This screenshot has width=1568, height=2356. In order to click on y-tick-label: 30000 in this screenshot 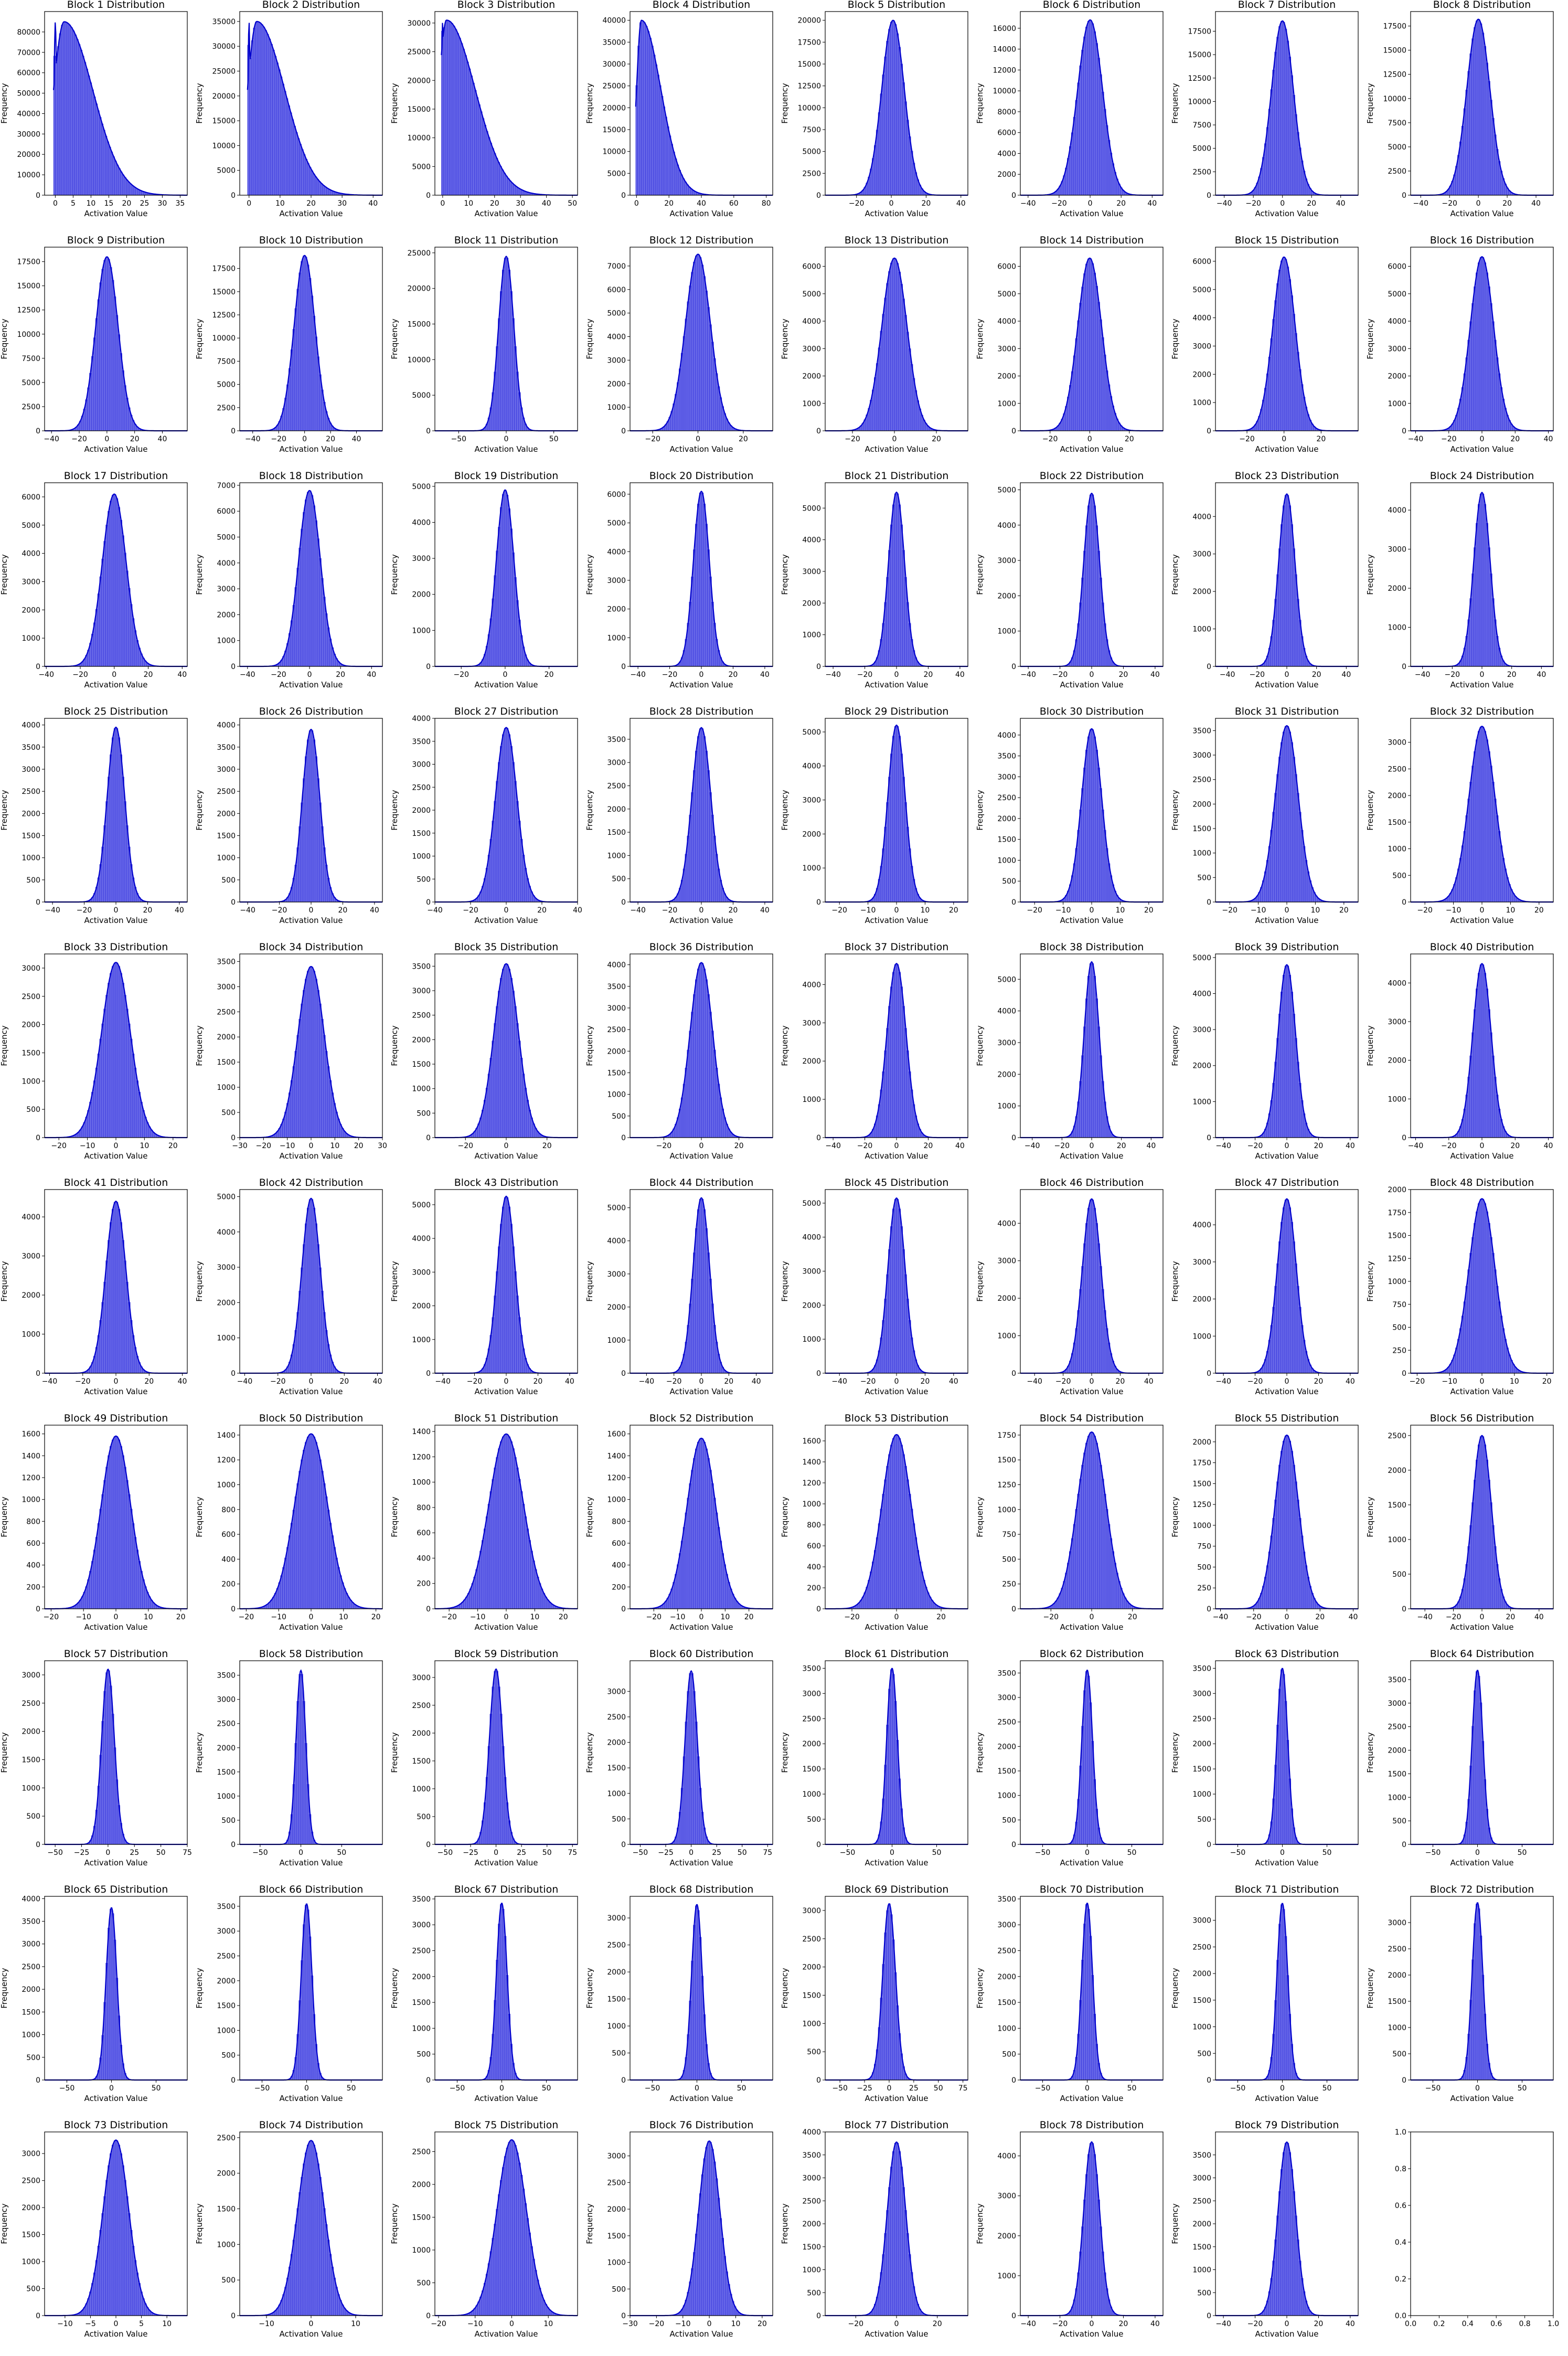, I will do `click(224, 47)`.